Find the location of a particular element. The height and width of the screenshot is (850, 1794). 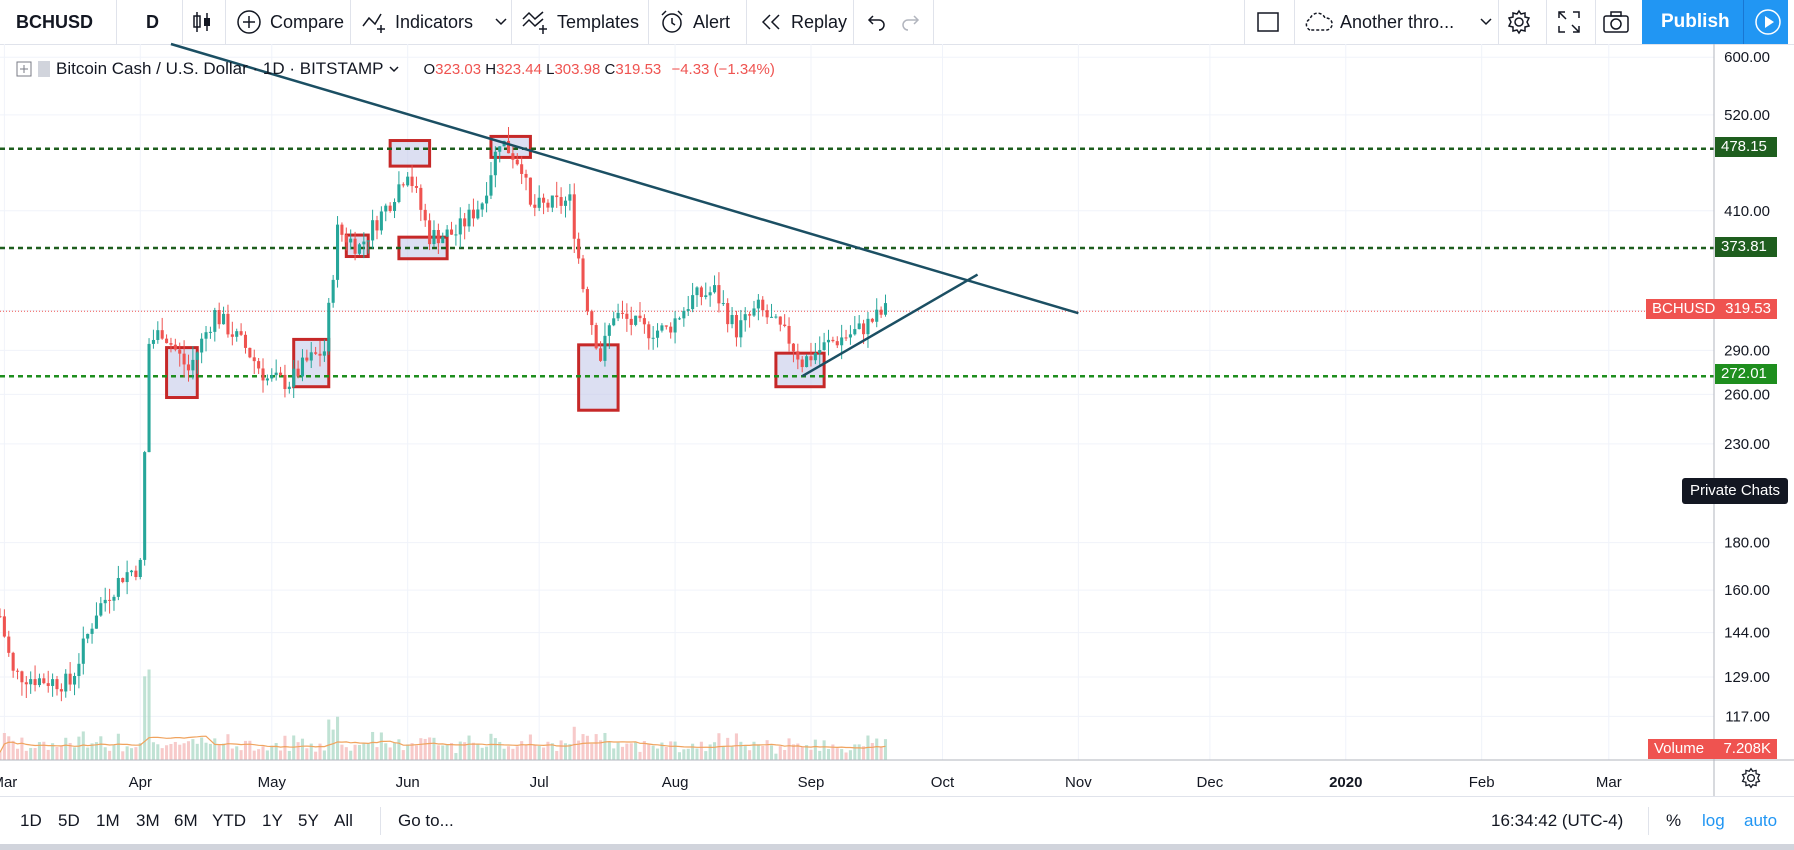

templates-button: Templates is located at coordinates (580, 22).